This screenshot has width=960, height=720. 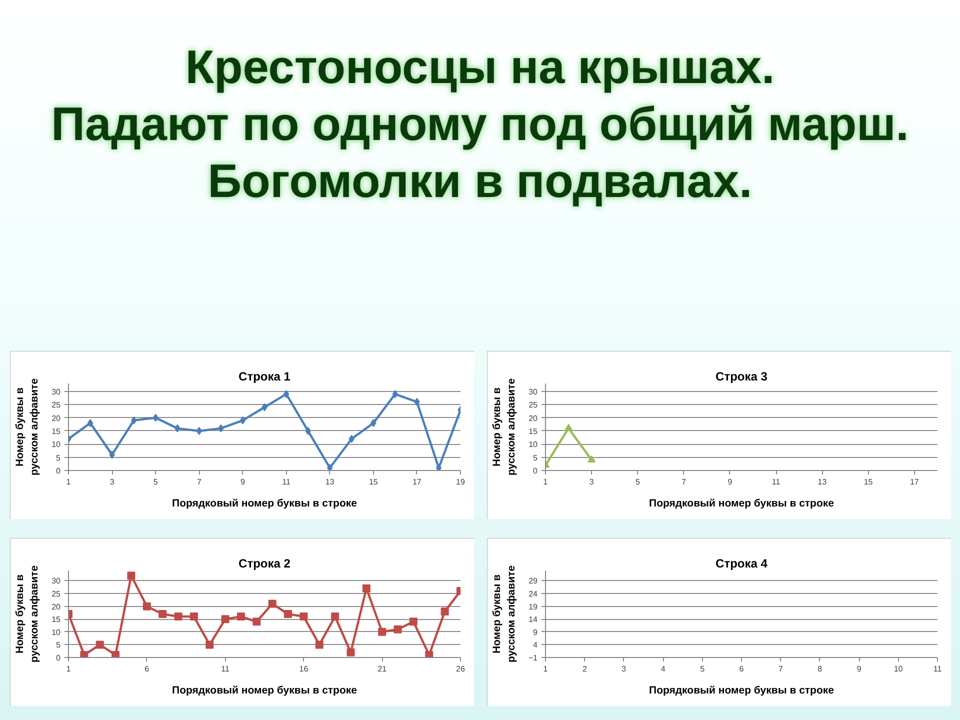 What do you see at coordinates (461, 669) in the screenshot?
I see `x-tick-label: 26` at bounding box center [461, 669].